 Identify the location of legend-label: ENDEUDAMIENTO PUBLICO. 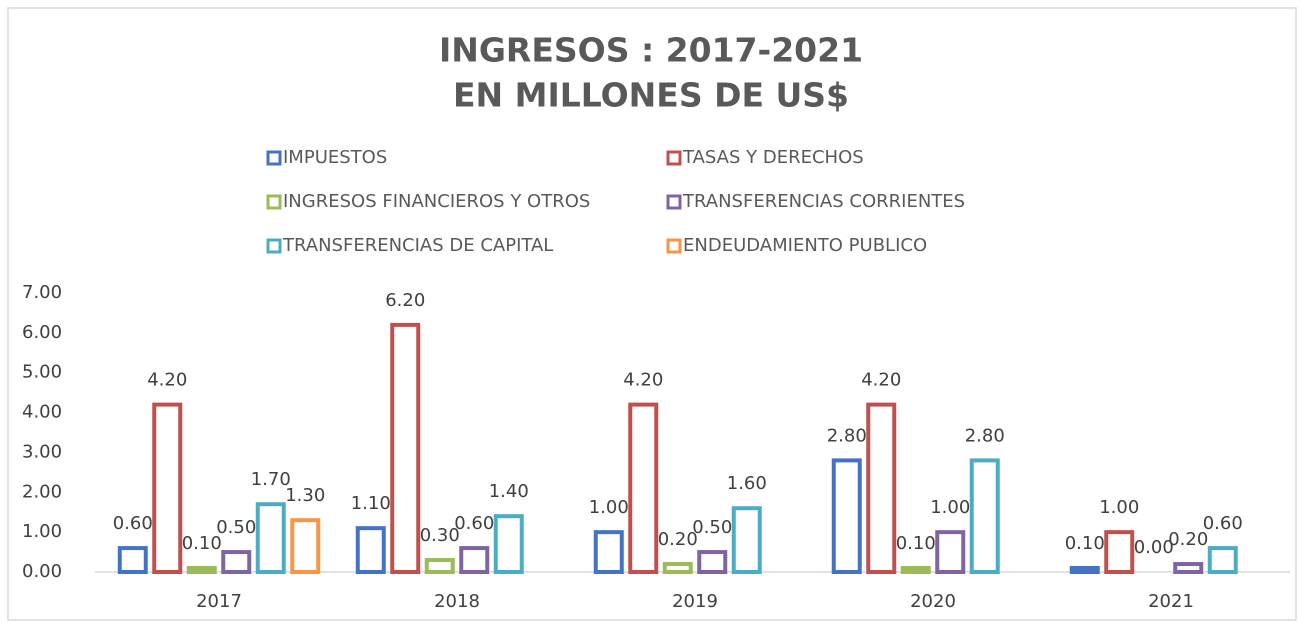
(805, 245).